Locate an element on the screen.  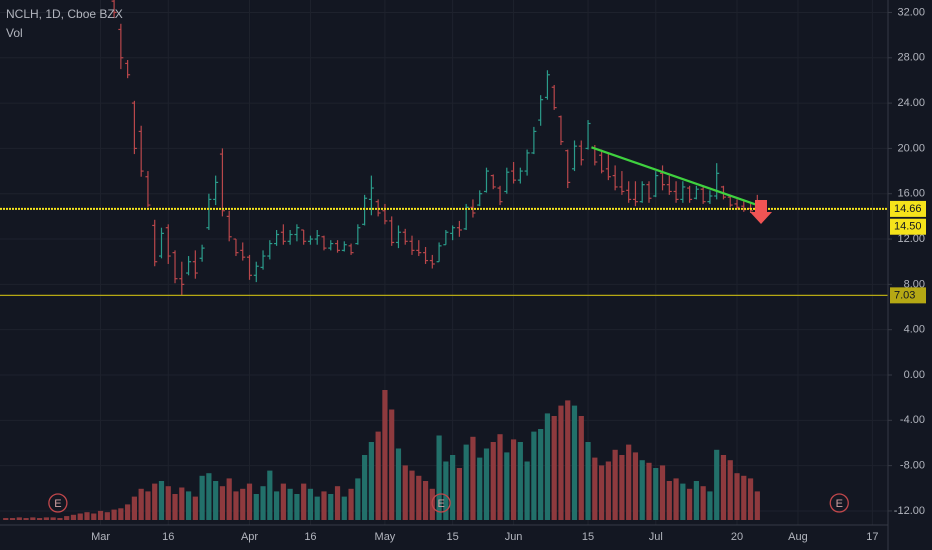
y-tick-label: -8.00 is located at coordinates (912, 466).